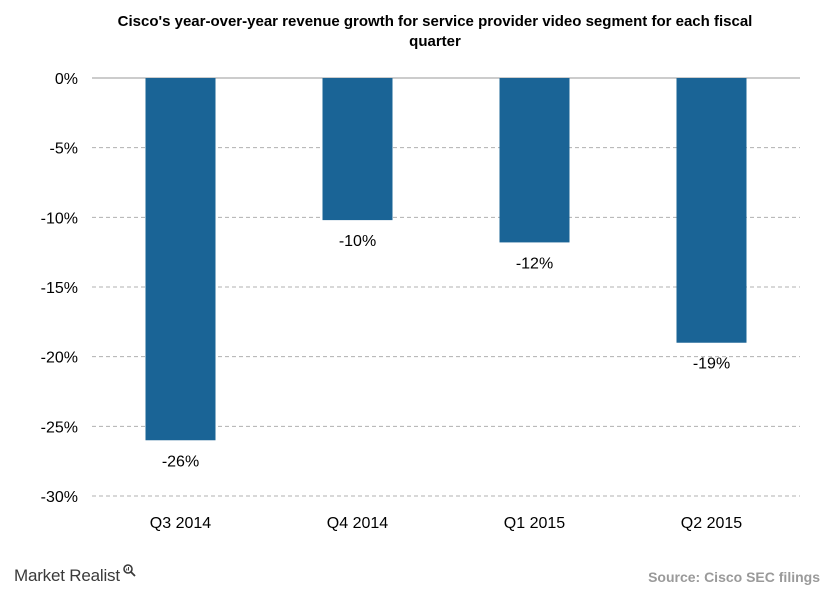 This screenshot has width=840, height=600. Describe the element at coordinates (534, 523) in the screenshot. I see `x-tick-label: Q1 2015` at that location.